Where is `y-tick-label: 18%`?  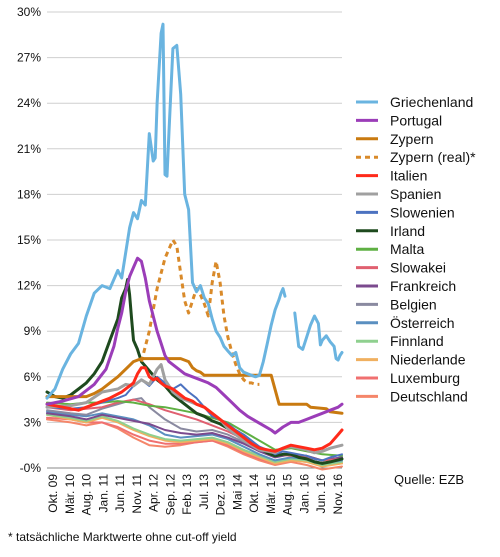
y-tick-label: 18% is located at coordinates (29, 194).